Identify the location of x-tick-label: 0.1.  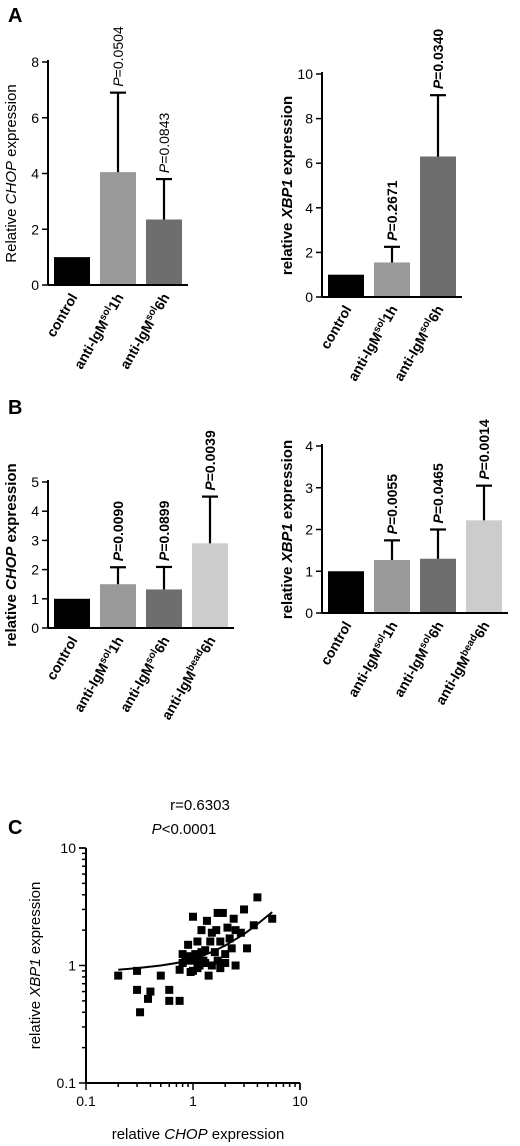
(86, 1101).